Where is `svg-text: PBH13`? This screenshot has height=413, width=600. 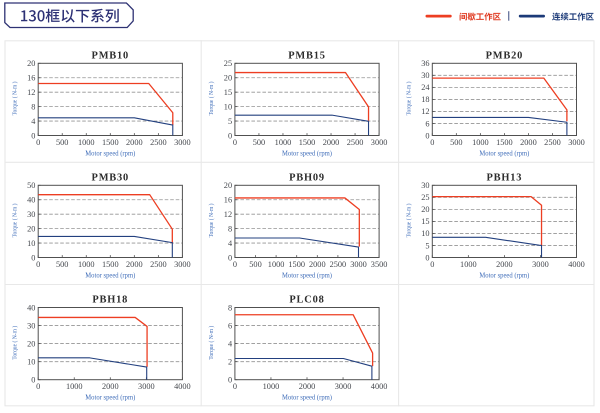
svg-text: PBH13 is located at coordinates (505, 177).